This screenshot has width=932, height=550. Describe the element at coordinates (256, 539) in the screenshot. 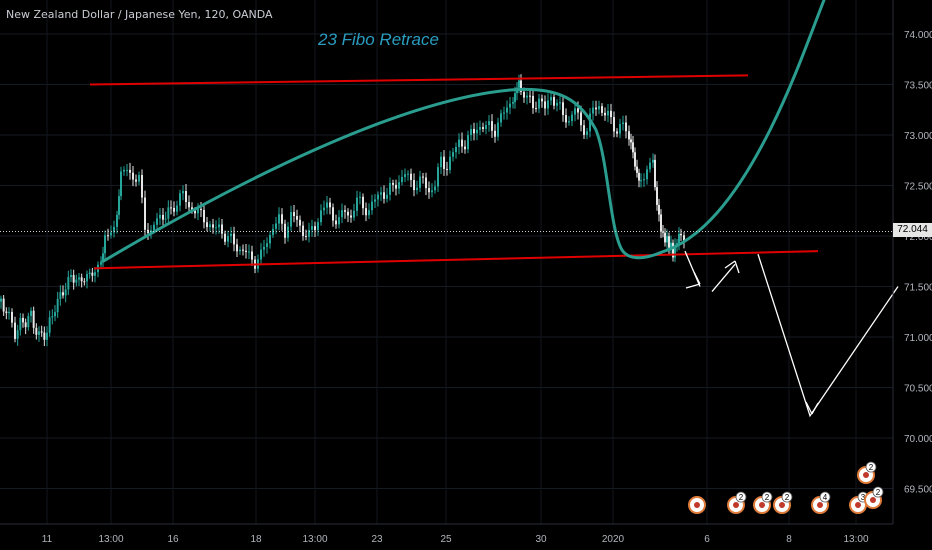

I see `x-tick-label: 18` at that location.